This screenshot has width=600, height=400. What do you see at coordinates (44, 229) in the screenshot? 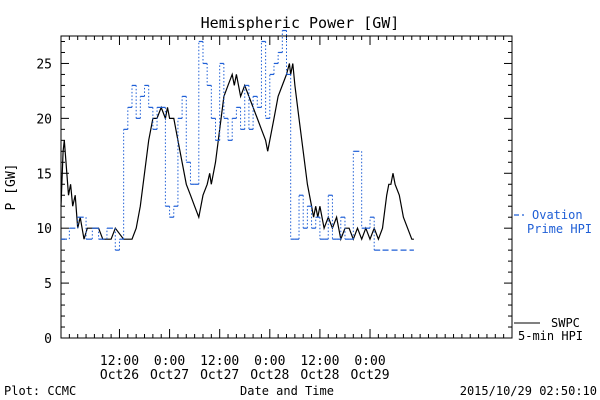
I see `y-tick-label: 10` at bounding box center [44, 229].